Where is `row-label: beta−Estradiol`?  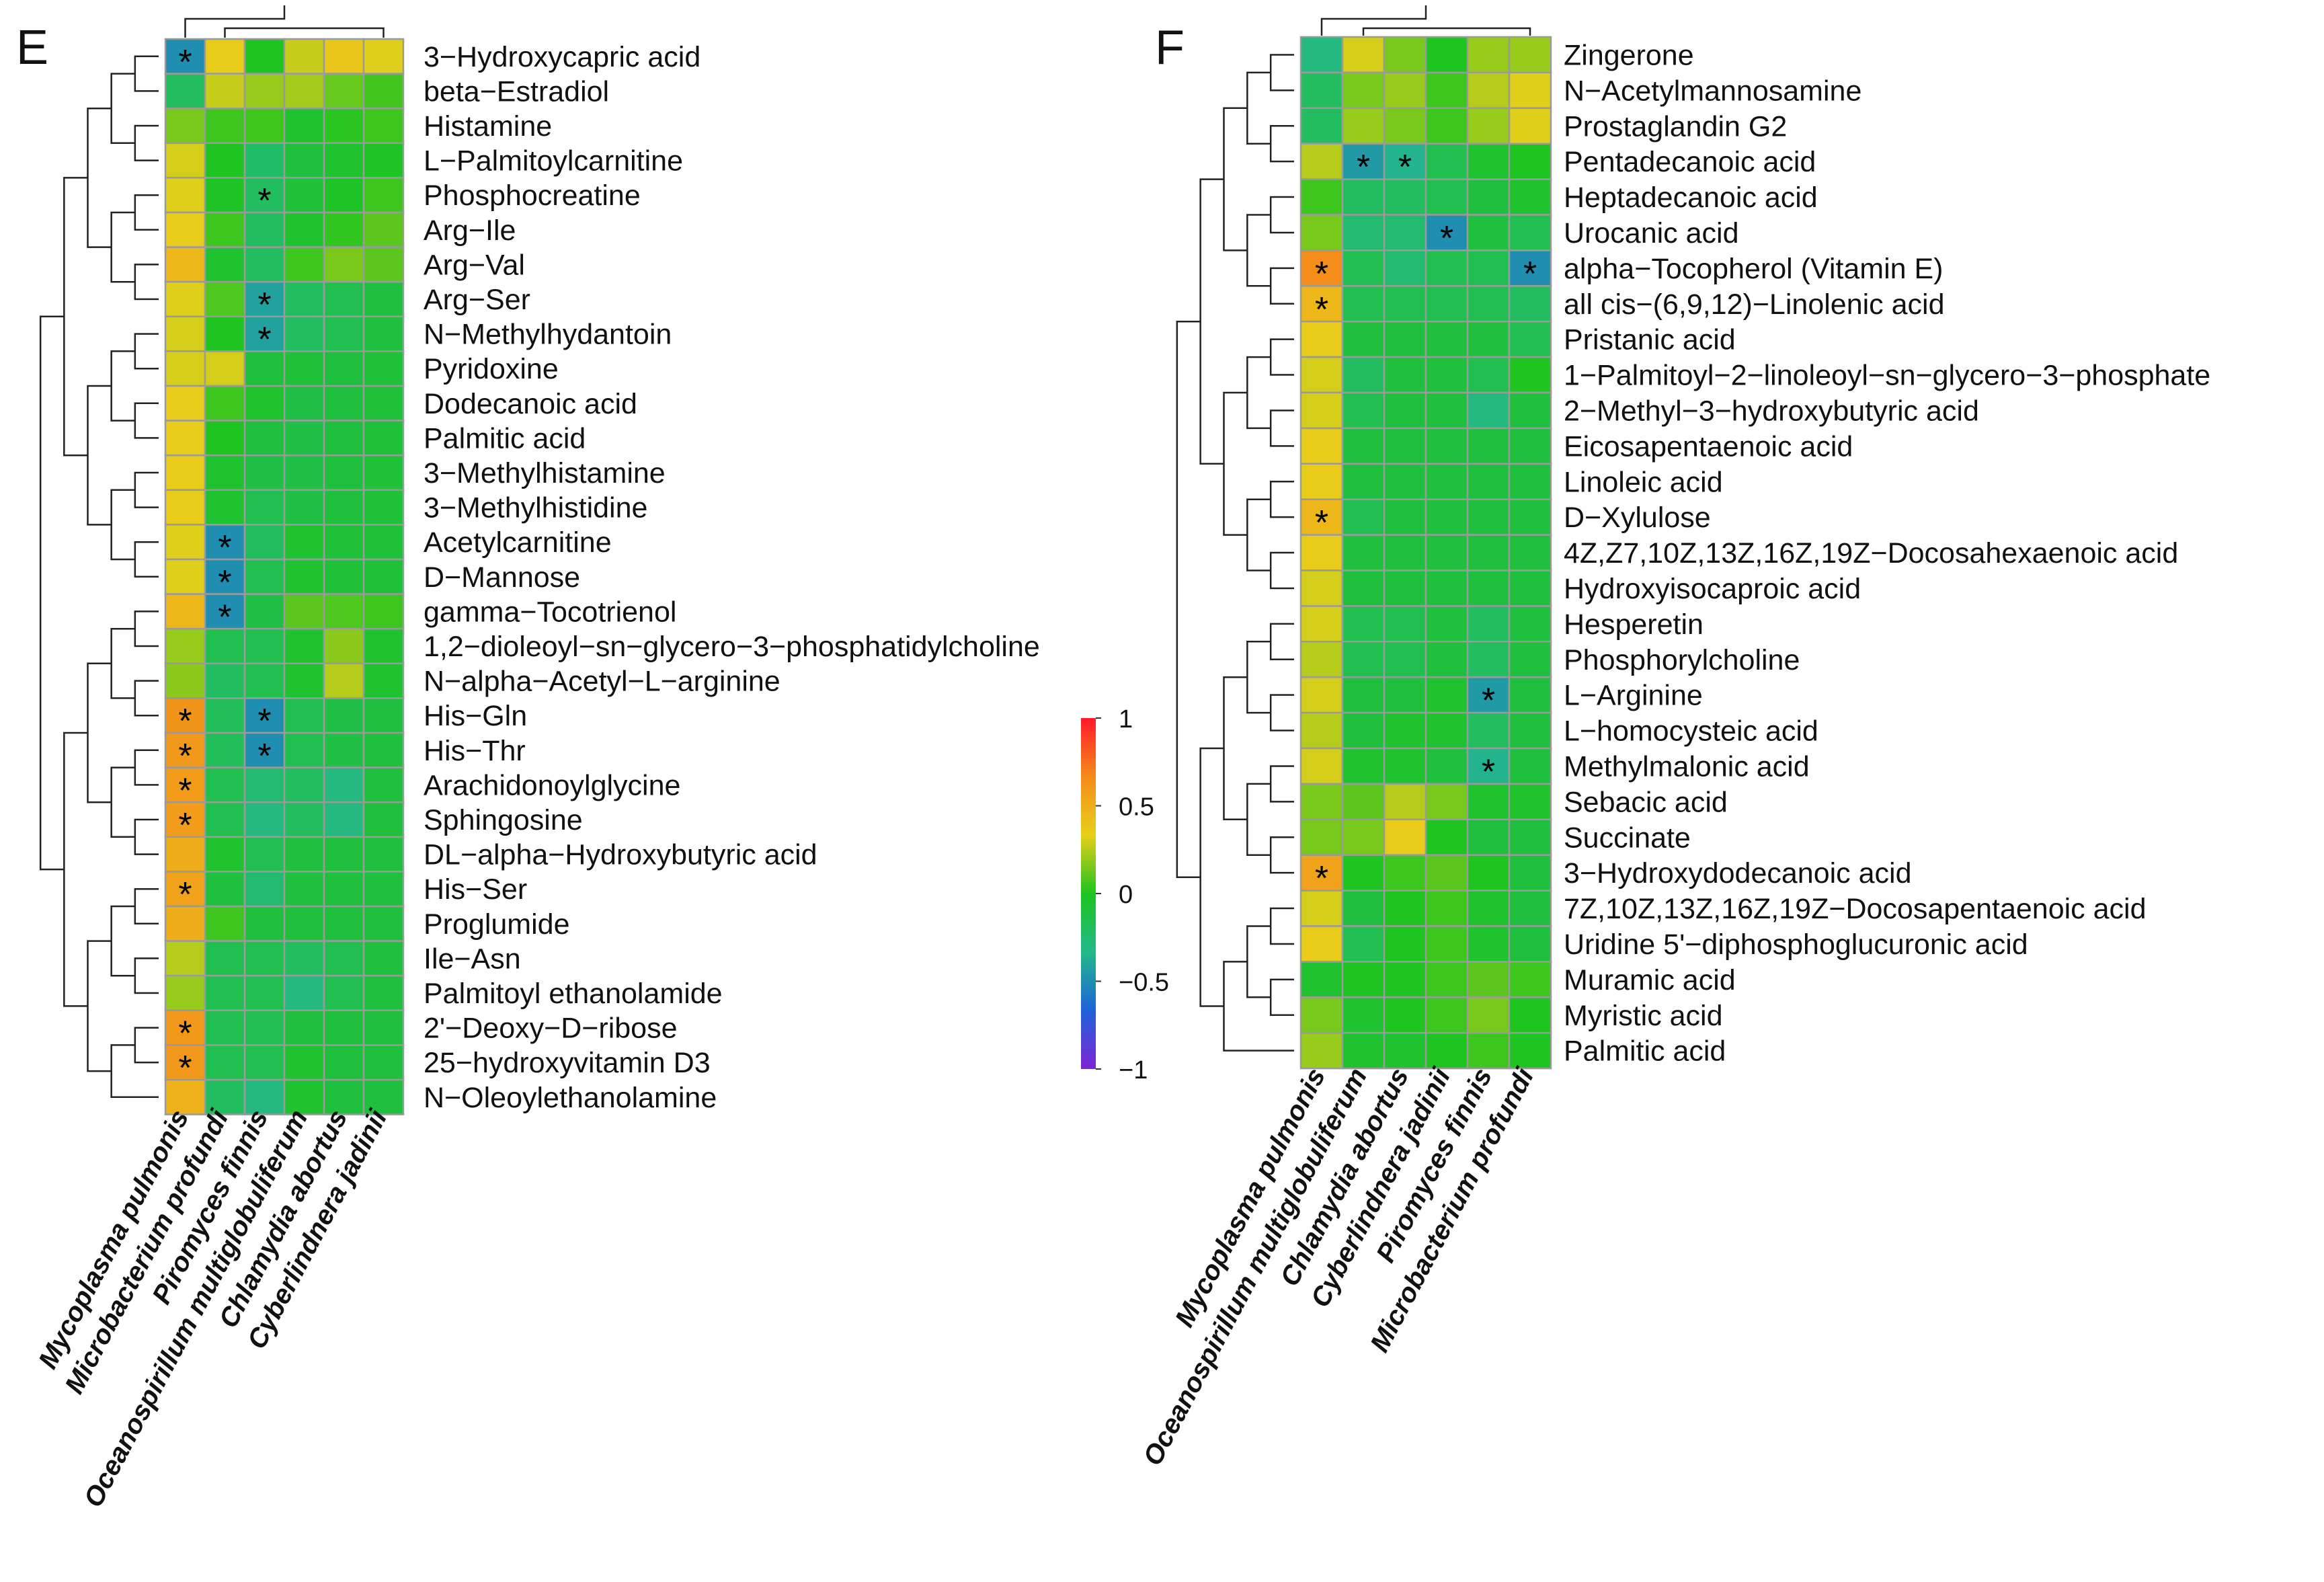
row-label: beta−Estradiol is located at coordinates (516, 91).